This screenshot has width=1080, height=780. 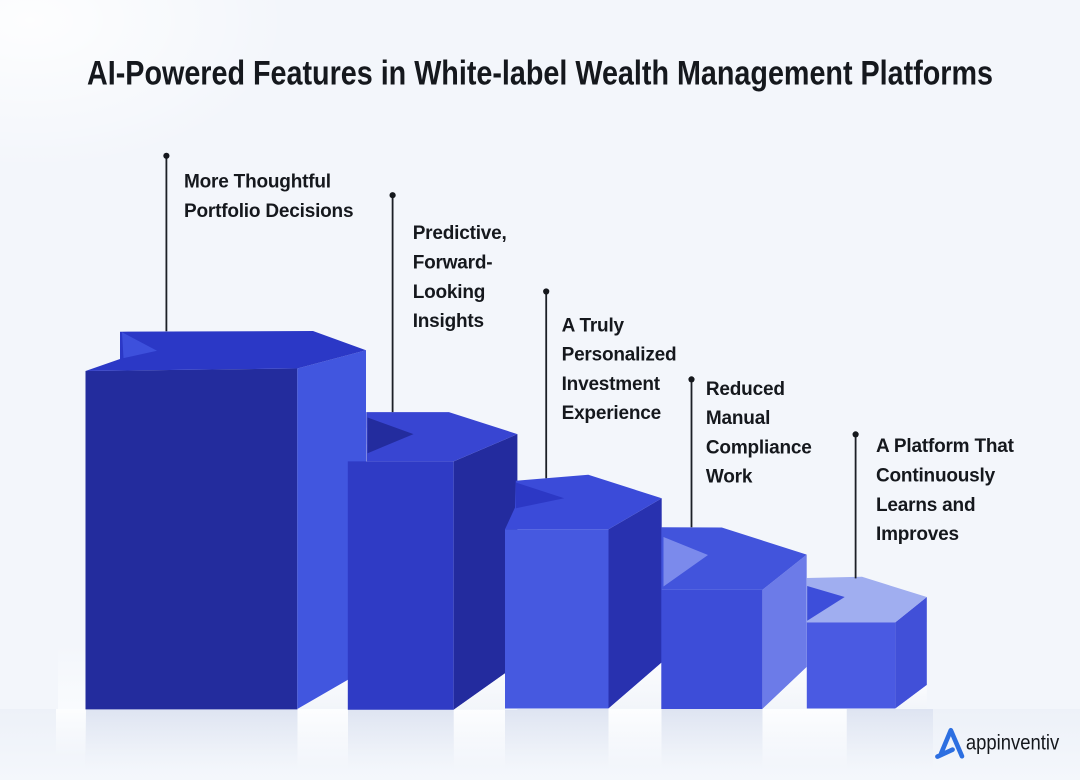 I want to click on svg-text: Investment, so click(x=611, y=384).